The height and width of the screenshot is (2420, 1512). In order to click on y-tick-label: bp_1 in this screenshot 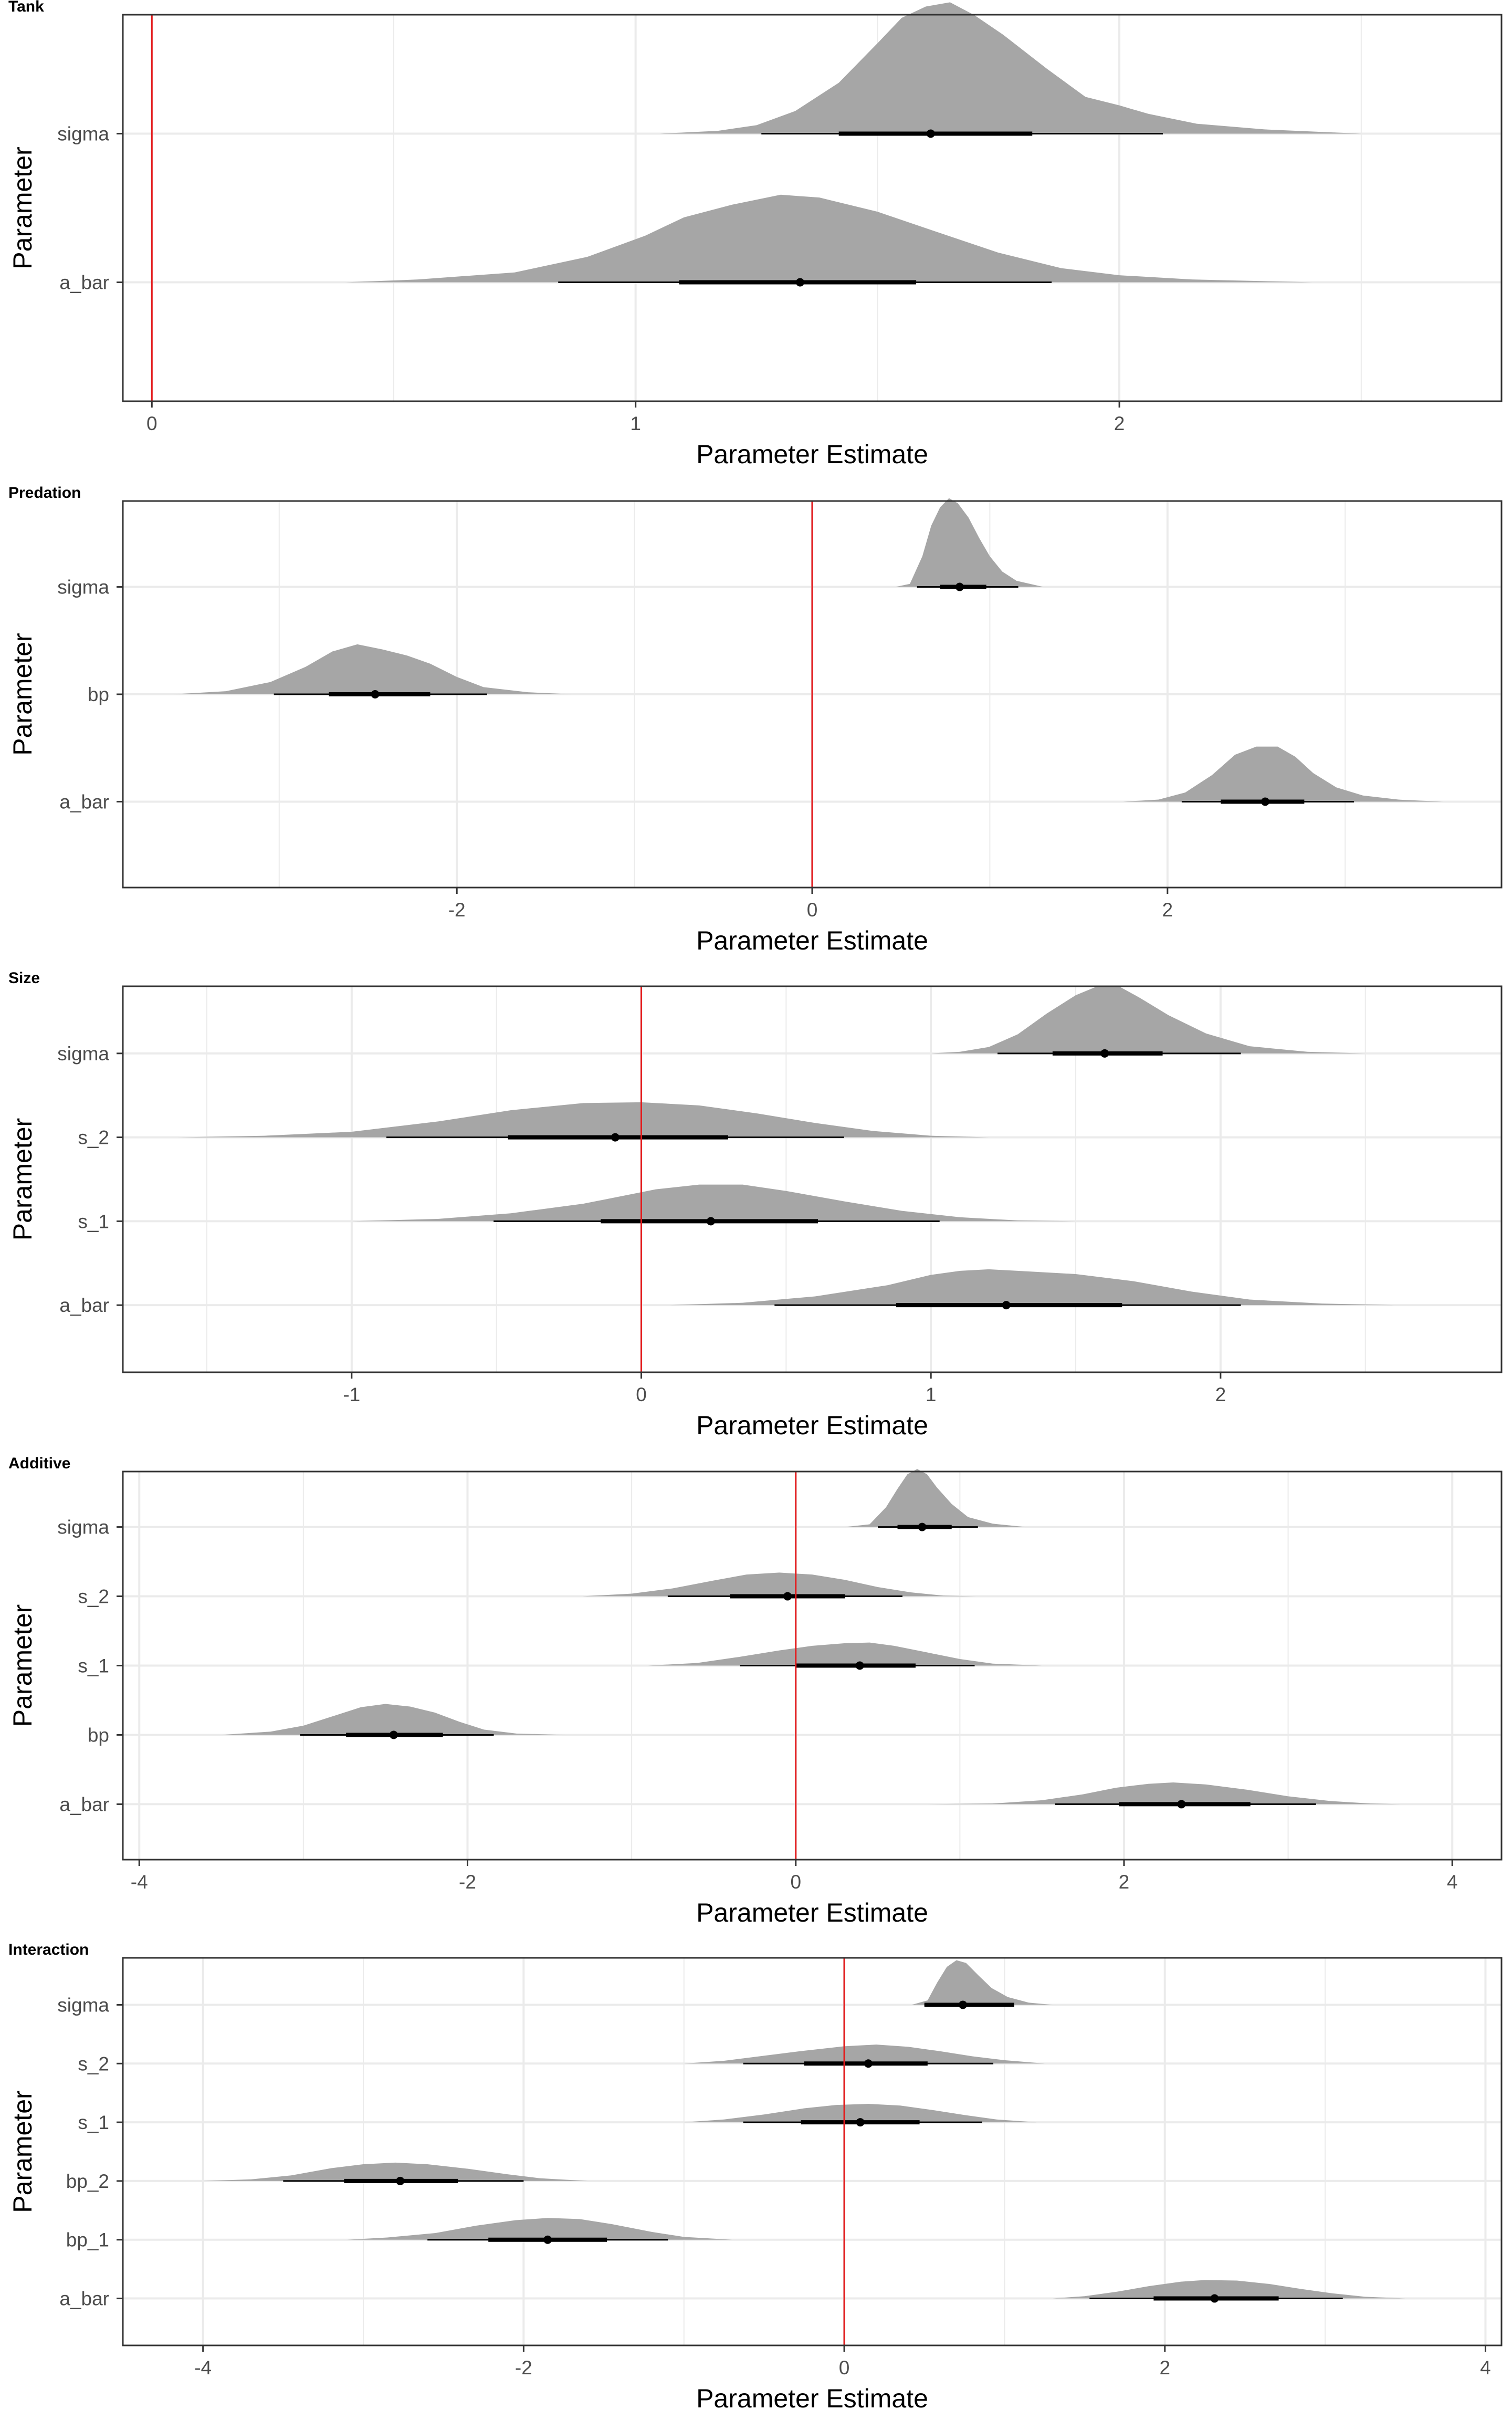, I will do `click(87, 2240)`.